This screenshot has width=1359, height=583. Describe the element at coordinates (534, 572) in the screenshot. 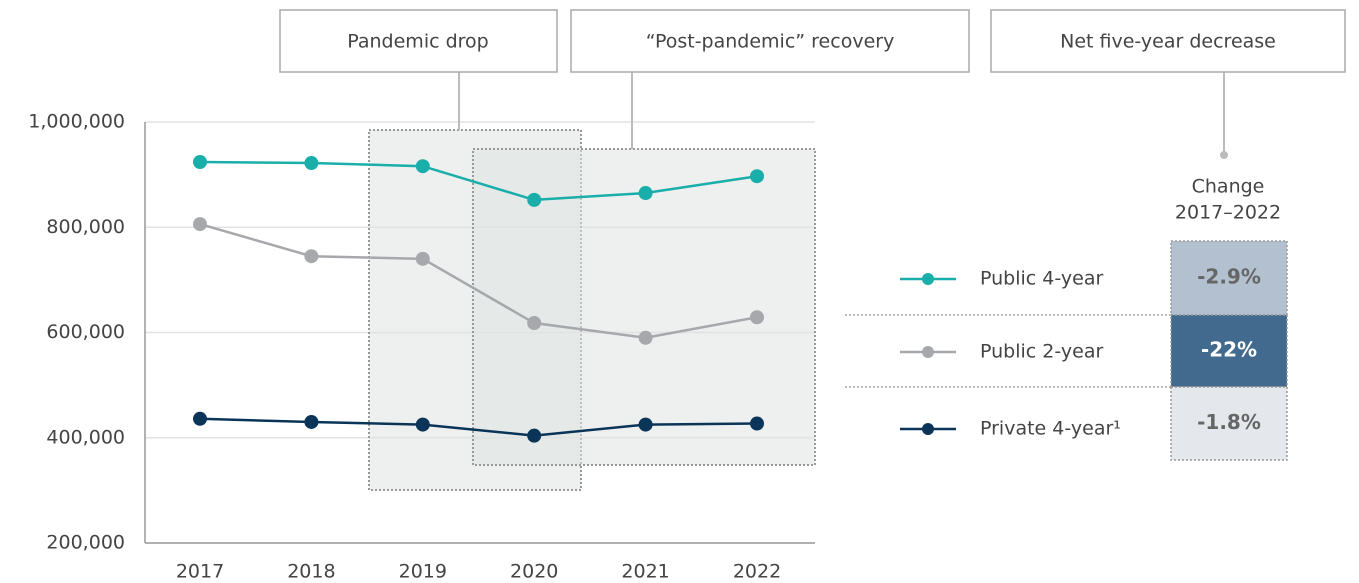

I see `x-tick-label: 2020` at that location.